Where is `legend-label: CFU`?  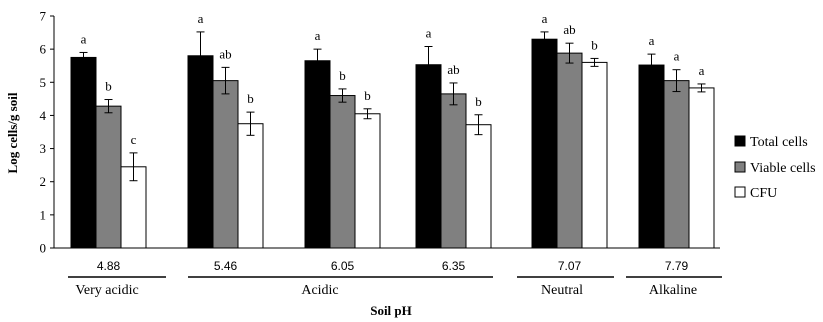 legend-label: CFU is located at coordinates (763, 193).